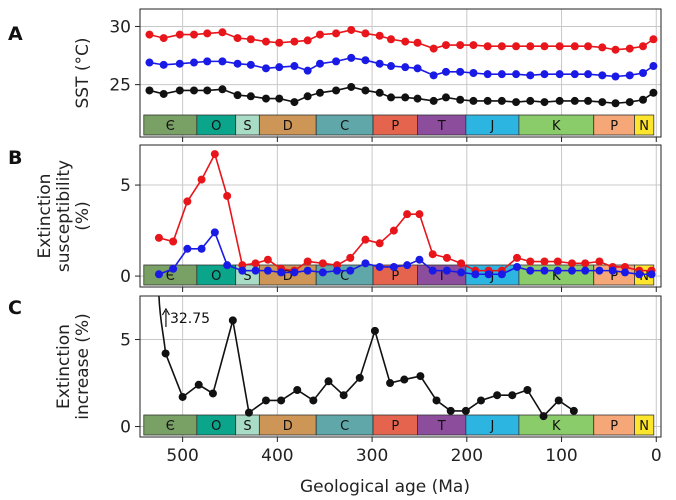 Image resolution: width=676 pixels, height=500 pixels. Describe the element at coordinates (656, 456) in the screenshot. I see `x-tick-label: 0` at that location.